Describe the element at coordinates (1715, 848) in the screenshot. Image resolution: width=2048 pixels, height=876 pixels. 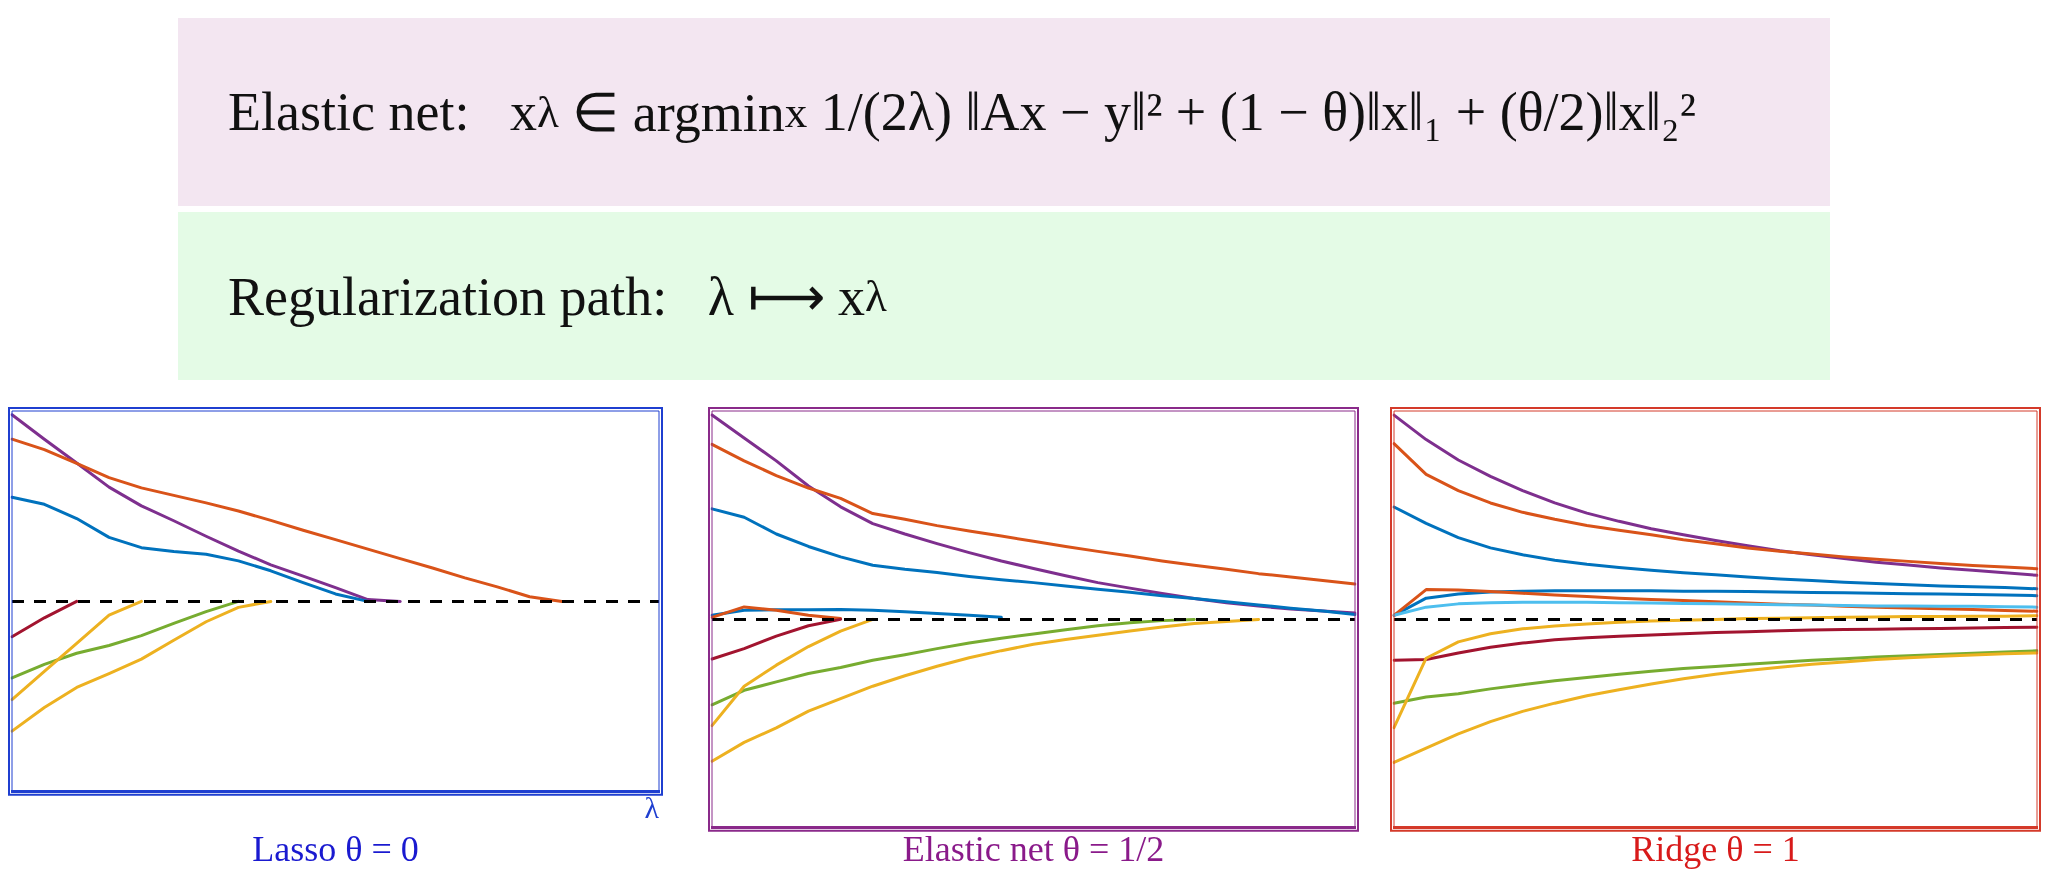
I see `text: Ridge θ = 1` at that location.